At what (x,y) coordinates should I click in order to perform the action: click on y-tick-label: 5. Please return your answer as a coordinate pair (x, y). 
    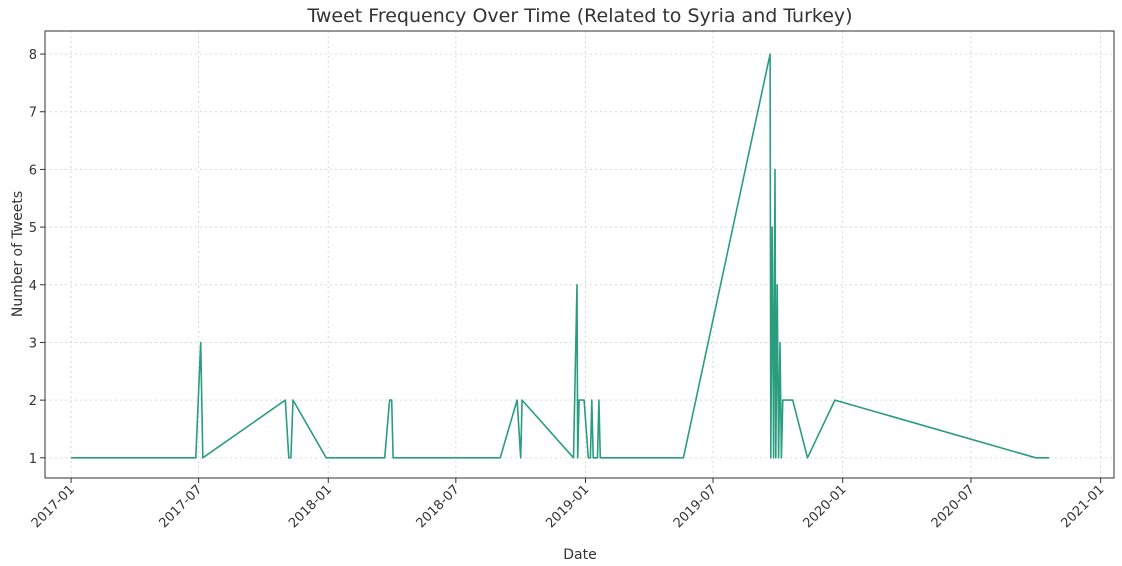
    Looking at the image, I should click on (33, 228).